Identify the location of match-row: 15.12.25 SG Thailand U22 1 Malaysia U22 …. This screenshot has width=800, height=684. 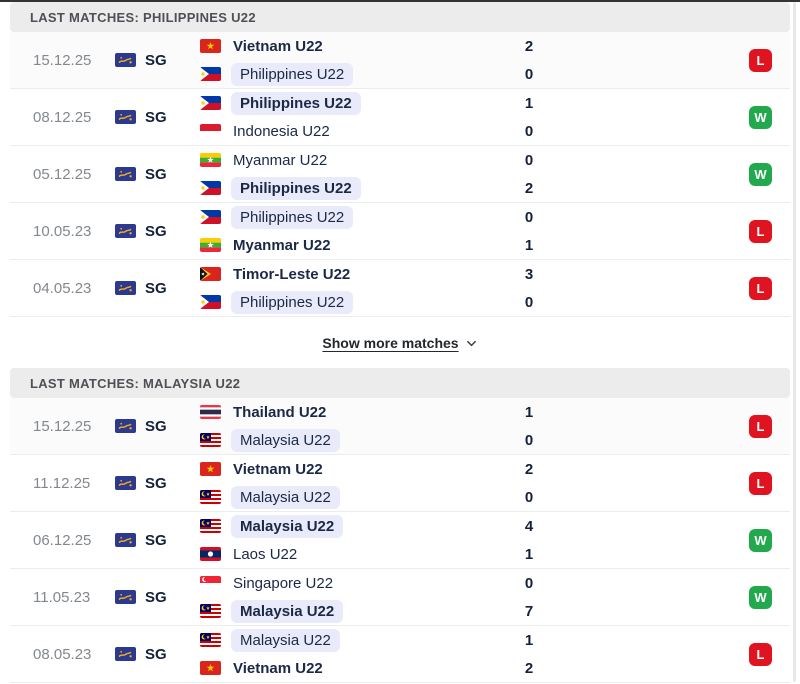
(400, 426).